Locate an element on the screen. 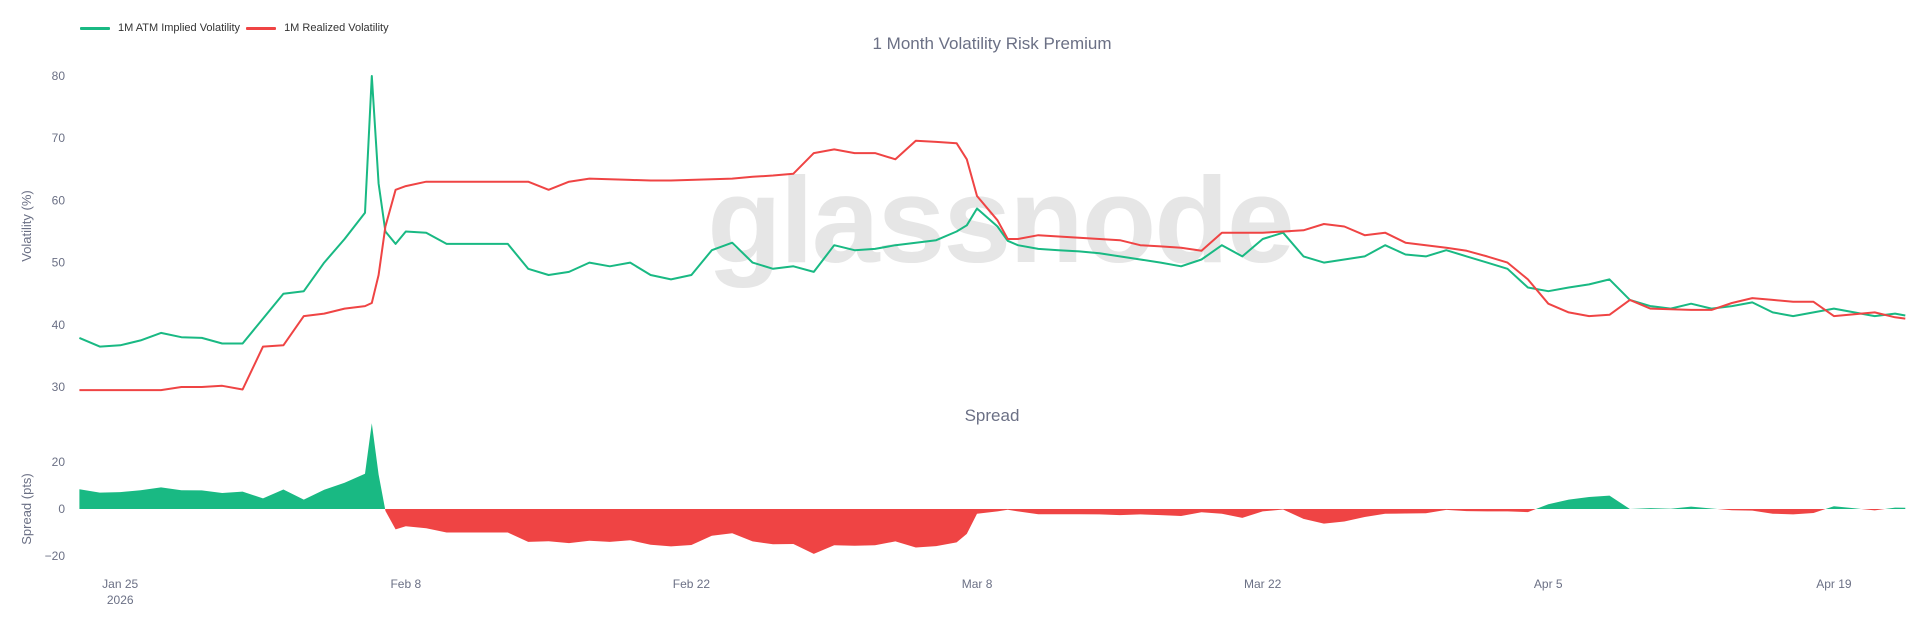 The image size is (1920, 620). x-tick-label: Feb 8 is located at coordinates (405, 584).